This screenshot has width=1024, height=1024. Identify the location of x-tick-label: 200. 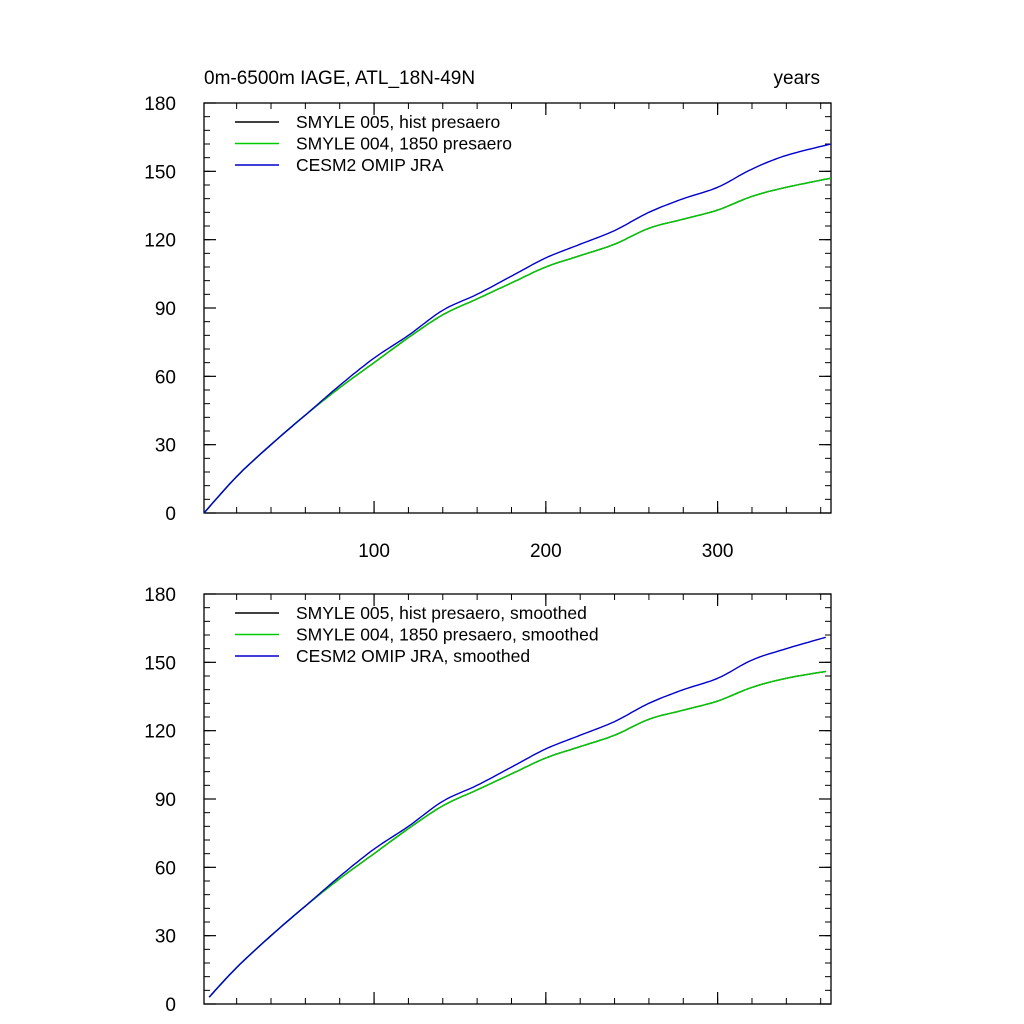
(546, 551).